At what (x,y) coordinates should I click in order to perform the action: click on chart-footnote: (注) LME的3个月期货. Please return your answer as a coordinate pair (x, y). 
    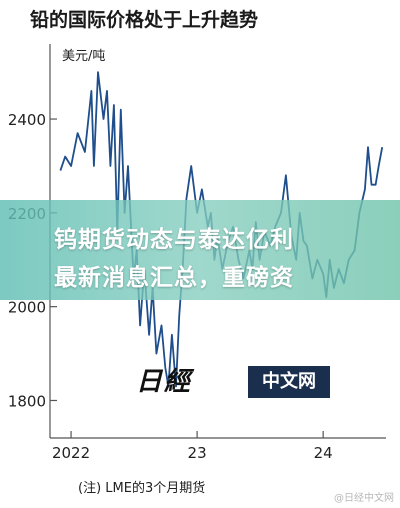
    Looking at the image, I should click on (141, 488).